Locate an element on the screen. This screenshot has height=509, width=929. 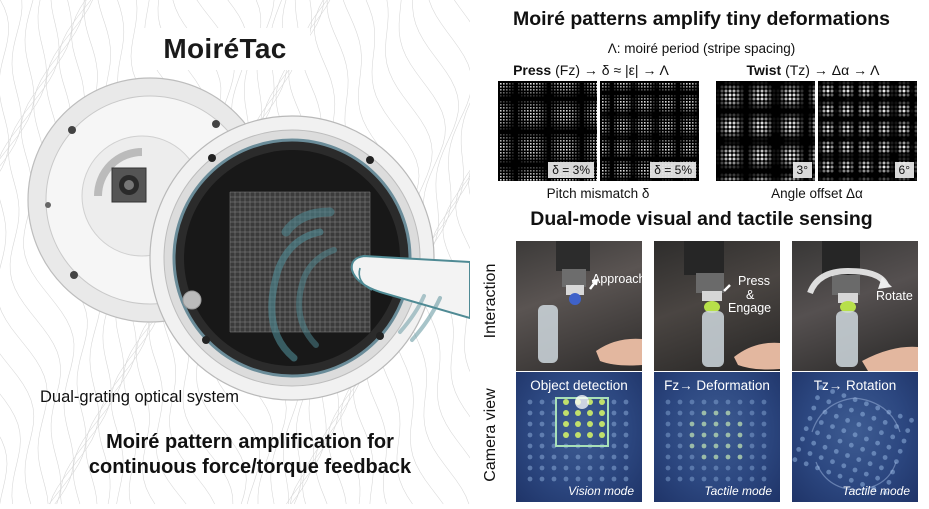
interaction-photo-press: Press & Engage is located at coordinates (717, 306).